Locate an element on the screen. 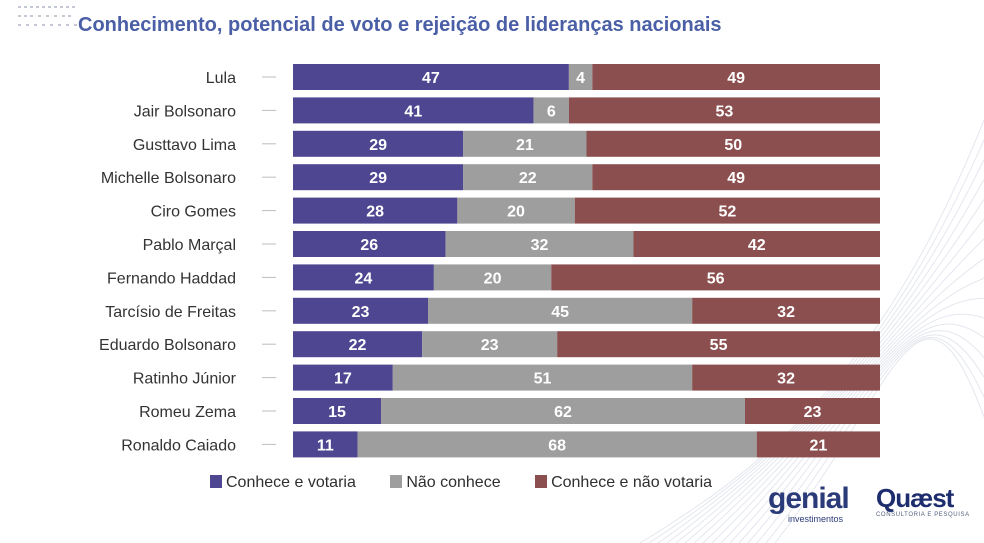 The image size is (984, 543). data-label-nao-votaria: 23 is located at coordinates (813, 412).